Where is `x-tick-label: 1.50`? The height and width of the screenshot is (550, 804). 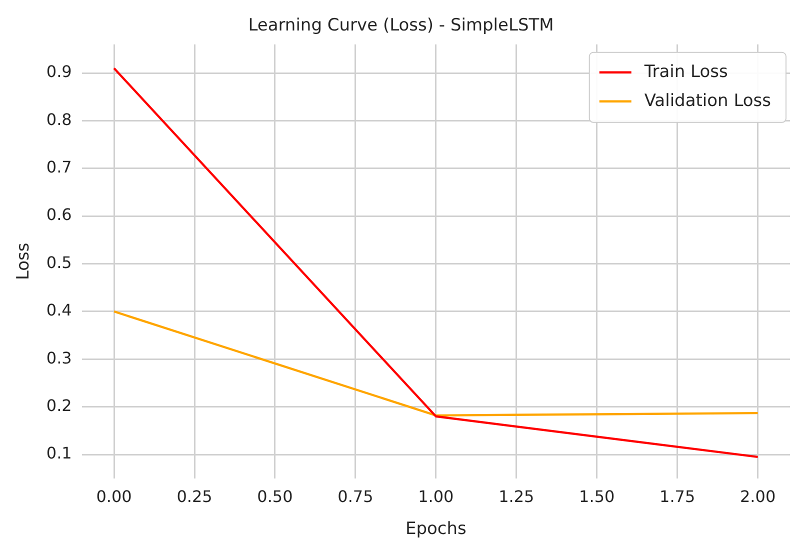
x-tick-label: 1.50 is located at coordinates (597, 496).